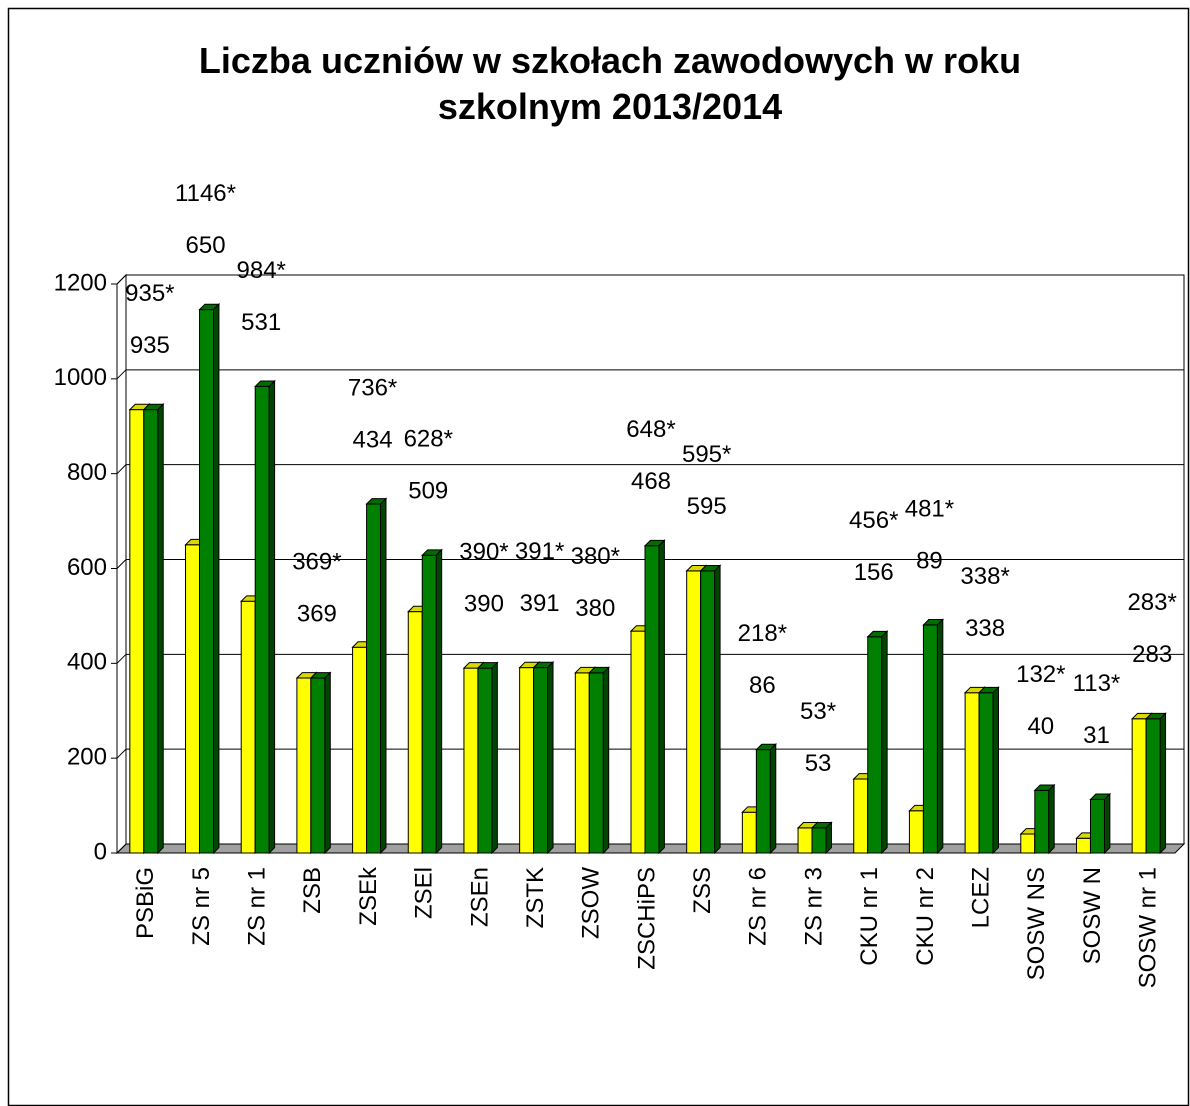  What do you see at coordinates (651, 481) in the screenshot?
I see `data-label: 468` at bounding box center [651, 481].